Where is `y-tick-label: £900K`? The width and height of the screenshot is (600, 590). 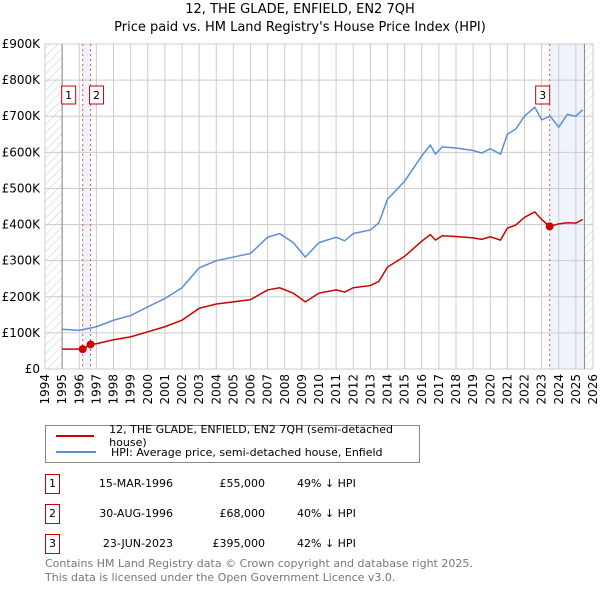 y-tick-label: £900K is located at coordinates (22, 44).